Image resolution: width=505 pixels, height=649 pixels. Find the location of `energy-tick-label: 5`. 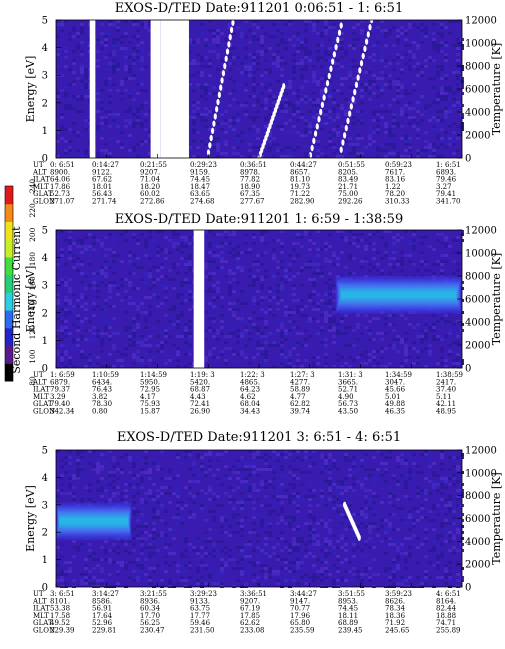

energy-tick-label: 5 is located at coordinates (45, 21).